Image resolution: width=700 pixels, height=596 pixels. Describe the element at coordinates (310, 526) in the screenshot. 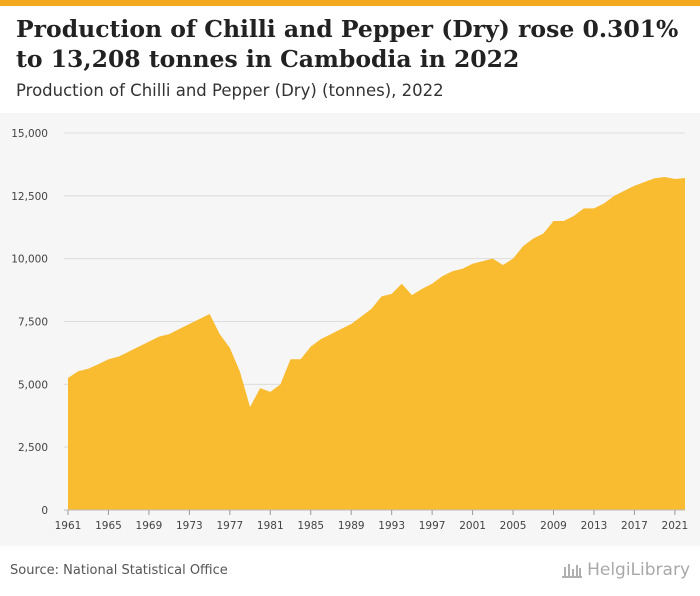

I see `x-tick-label: 1985` at that location.